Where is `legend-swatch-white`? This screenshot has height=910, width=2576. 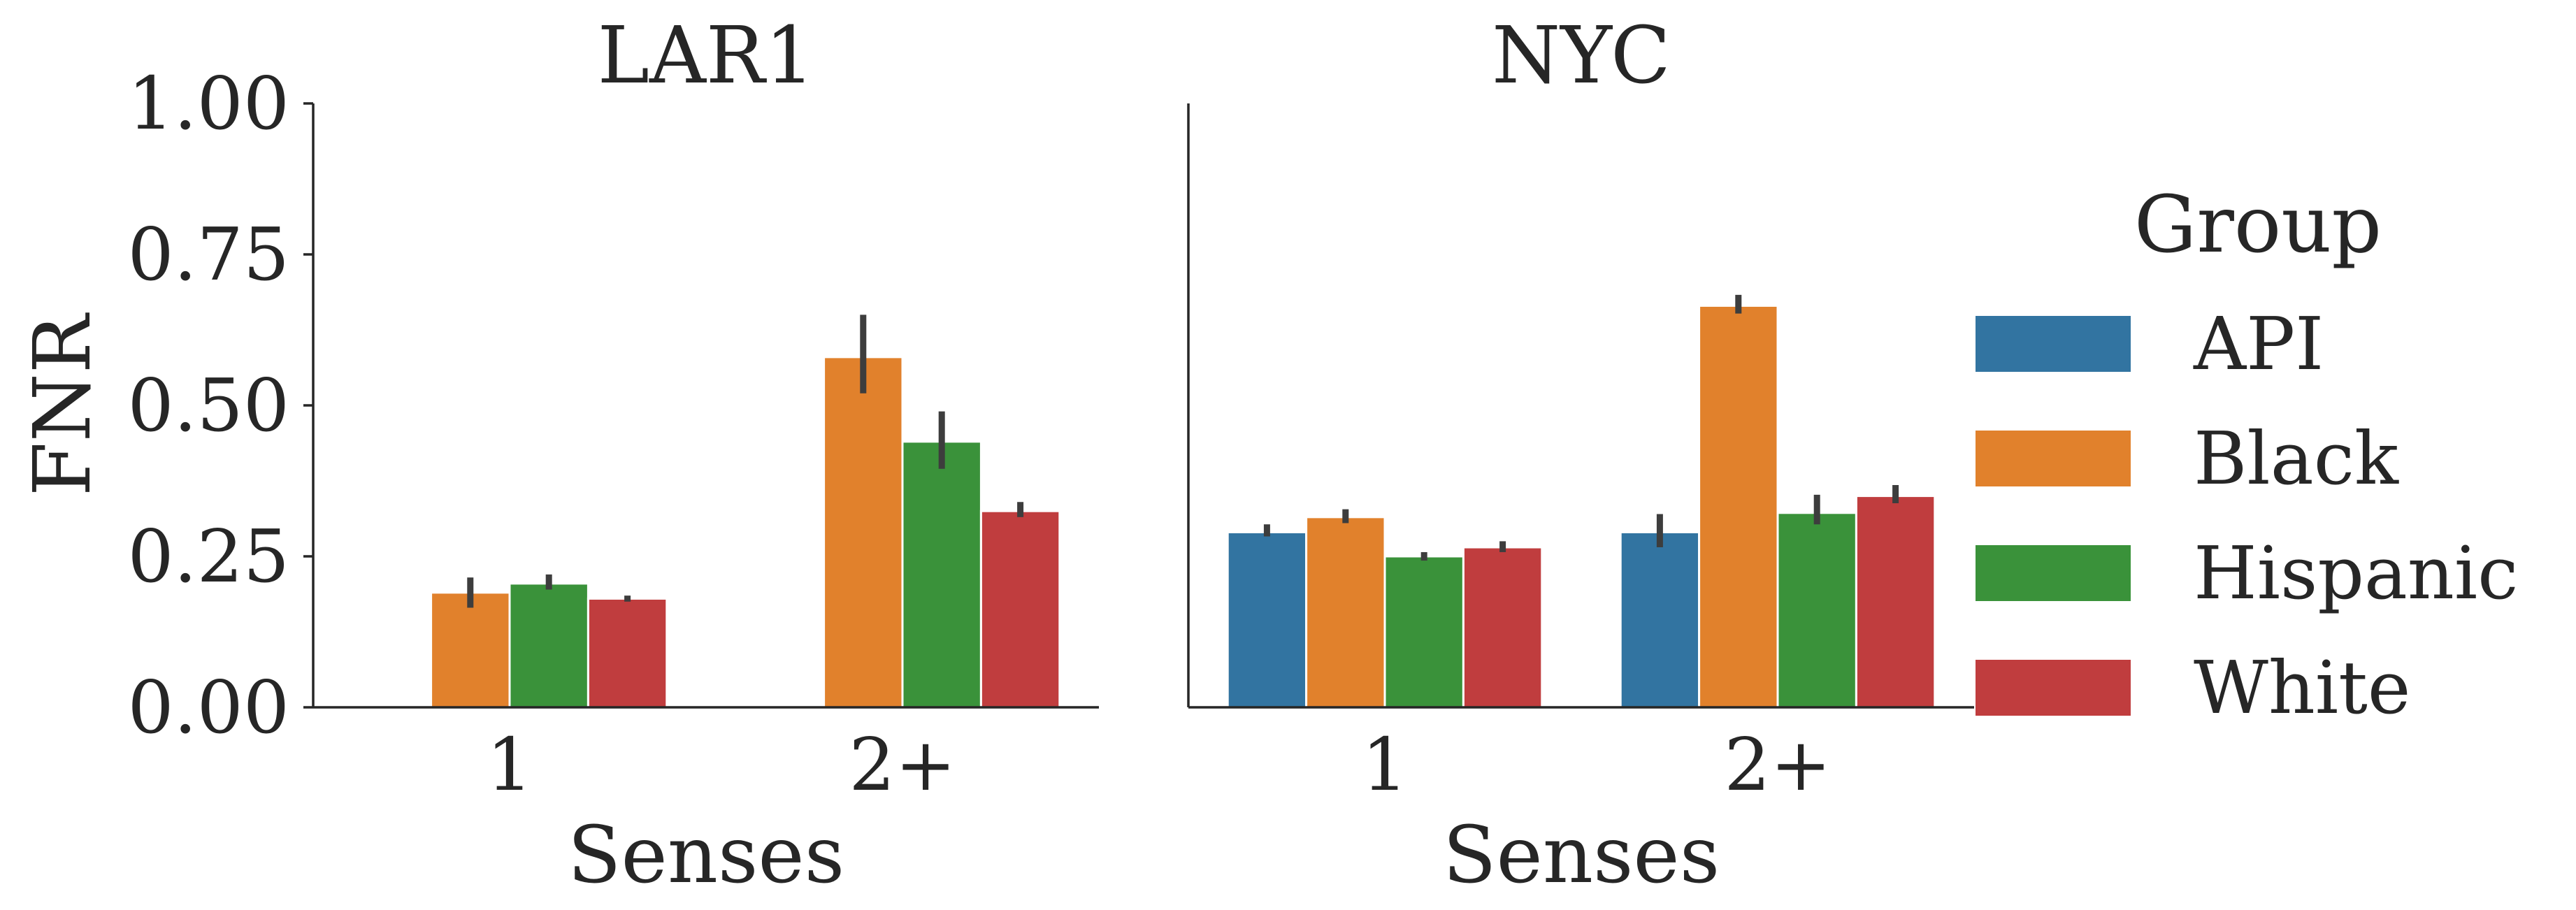
legend-swatch-white is located at coordinates (2053, 688).